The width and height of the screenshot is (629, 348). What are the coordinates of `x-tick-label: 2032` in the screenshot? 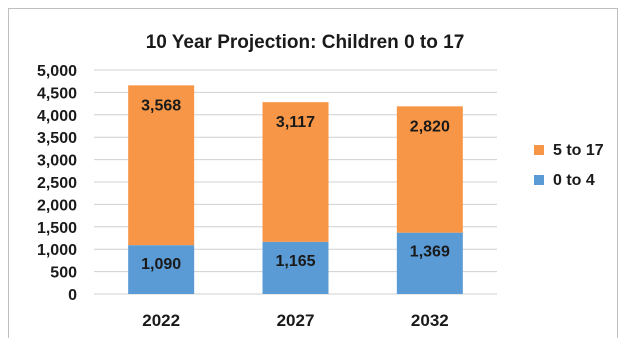 It's located at (430, 320).